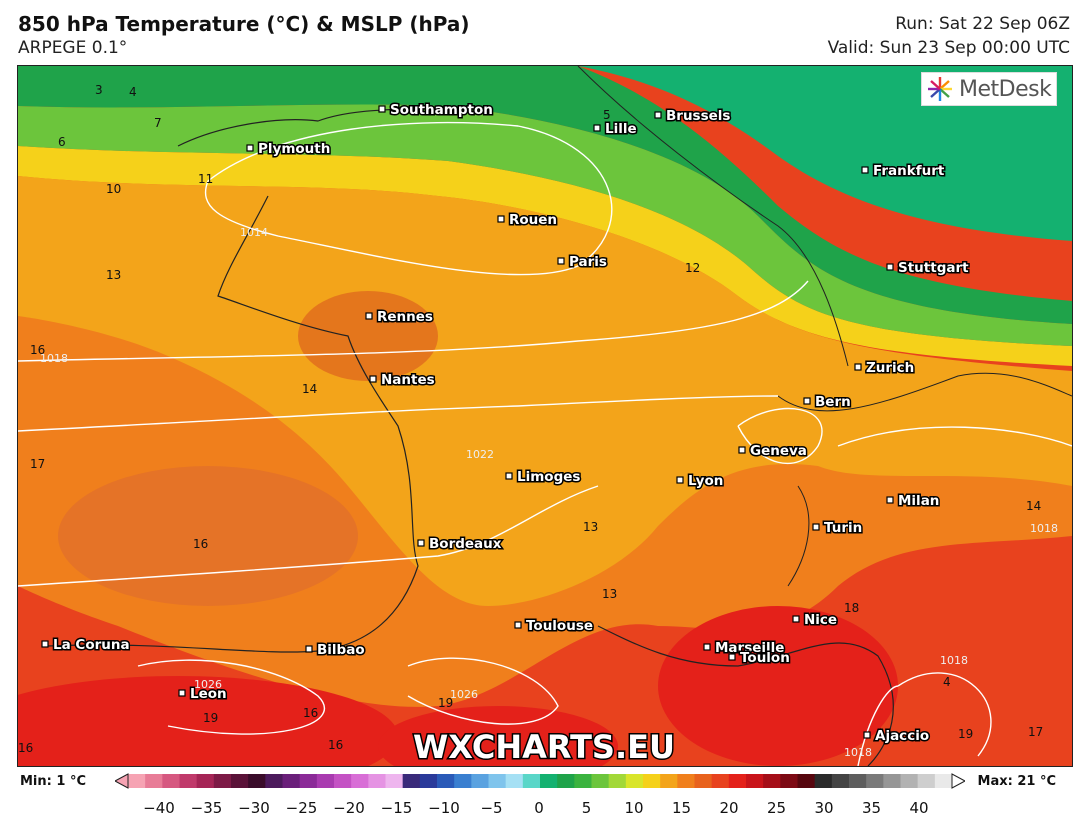 The height and width of the screenshot is (833, 1088). Describe the element at coordinates (405, 317) in the screenshot. I see `city-label: Rennes` at that location.